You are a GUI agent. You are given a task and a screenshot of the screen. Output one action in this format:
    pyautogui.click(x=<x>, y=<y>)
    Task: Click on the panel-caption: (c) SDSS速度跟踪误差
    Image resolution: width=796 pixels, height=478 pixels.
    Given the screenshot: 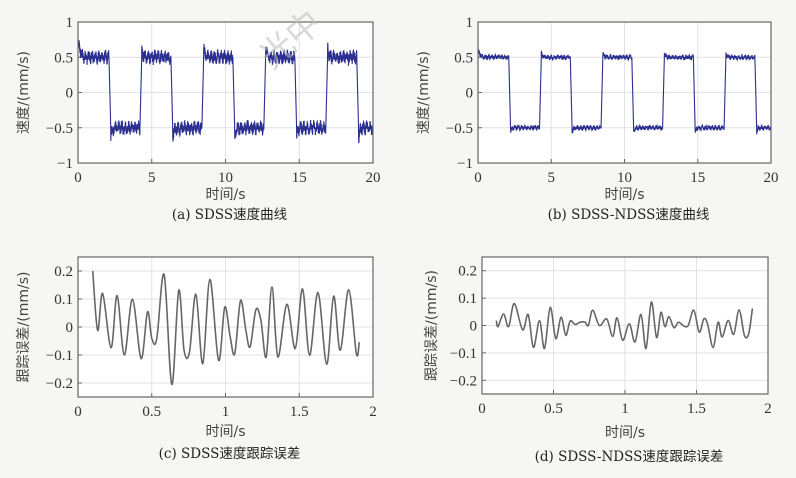 What is the action you would take?
    pyautogui.click(x=230, y=454)
    